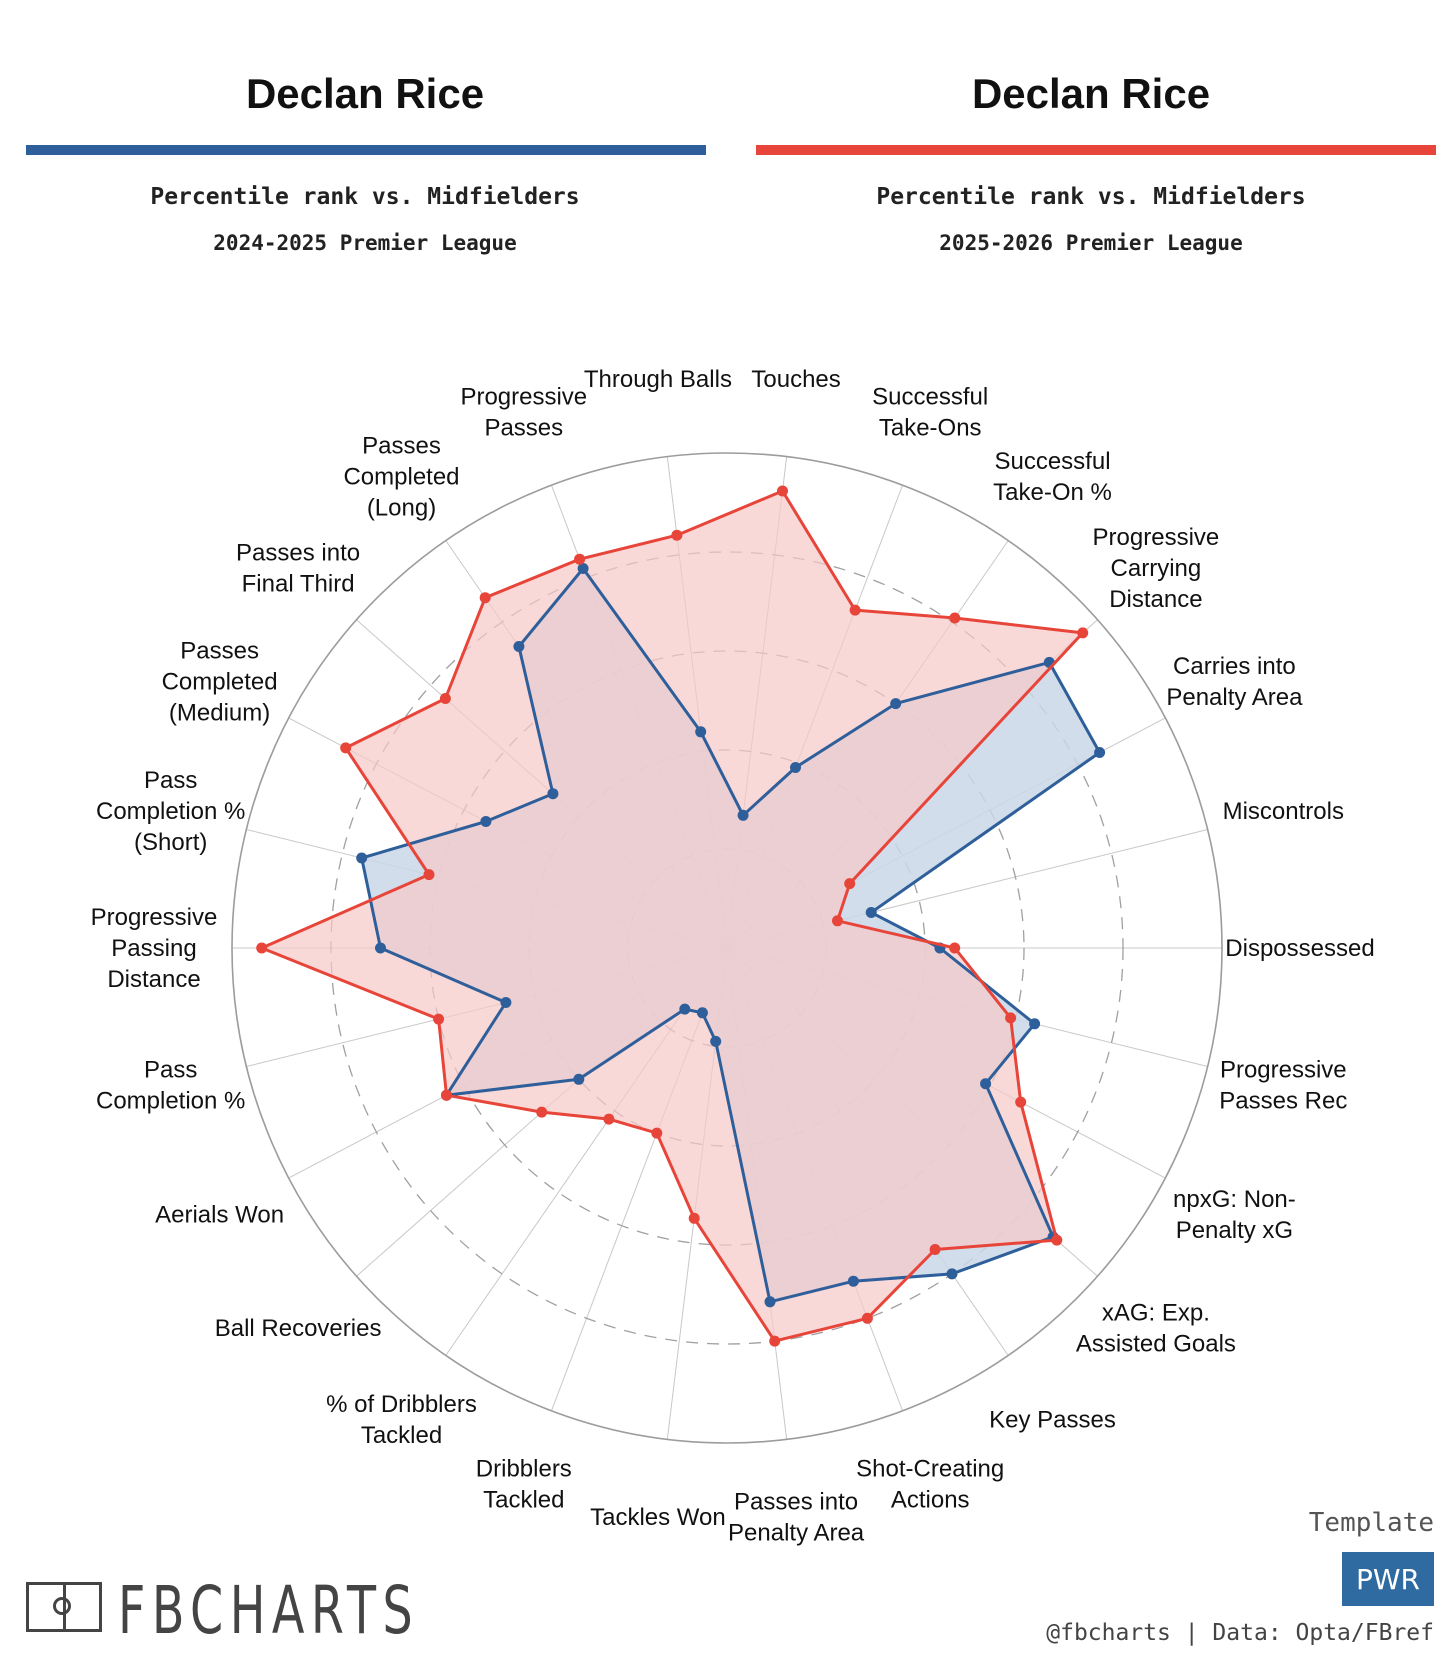 This screenshot has width=1456, height=1664. I want to click on category-label: Ball Recoveries, so click(298, 1328).